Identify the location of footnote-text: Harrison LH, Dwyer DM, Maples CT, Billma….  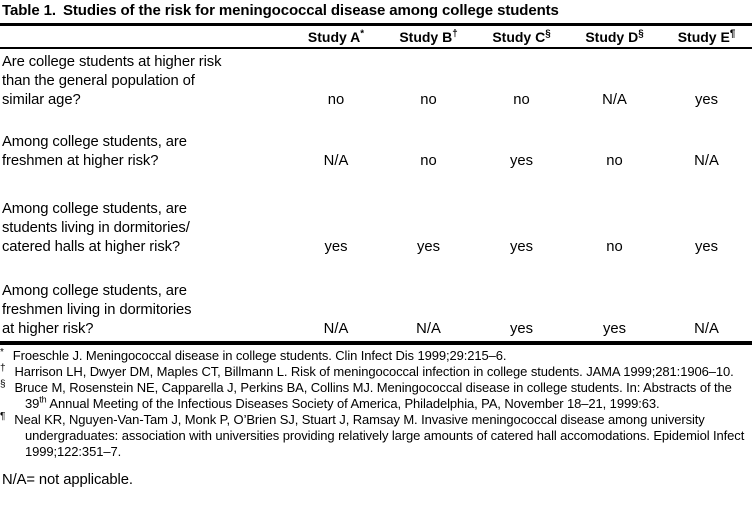
(374, 371).